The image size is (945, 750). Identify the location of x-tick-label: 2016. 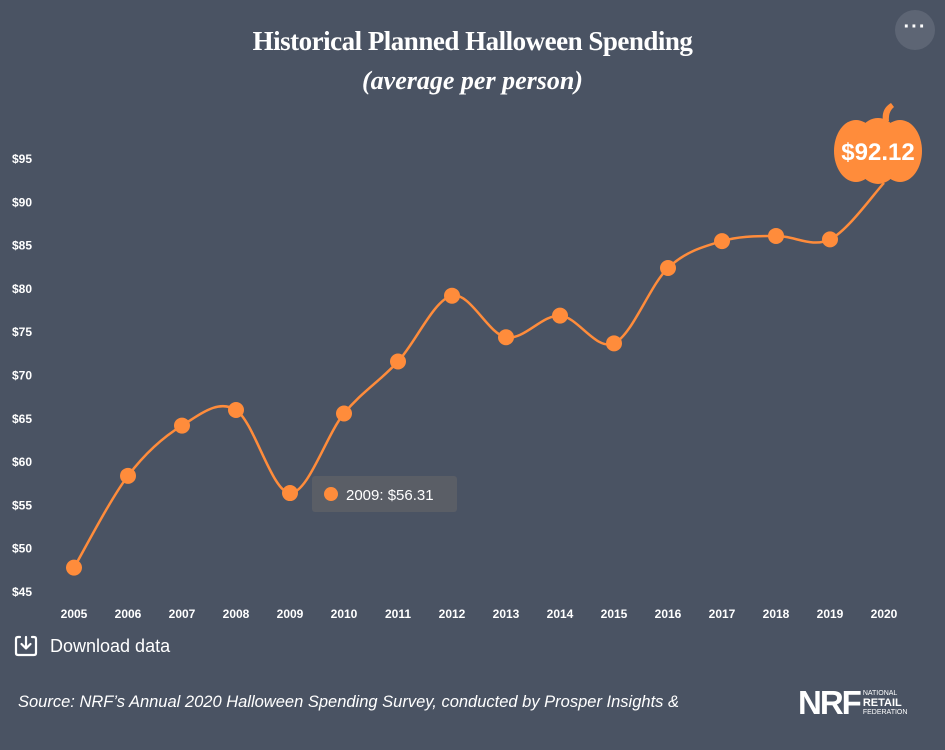
(668, 614).